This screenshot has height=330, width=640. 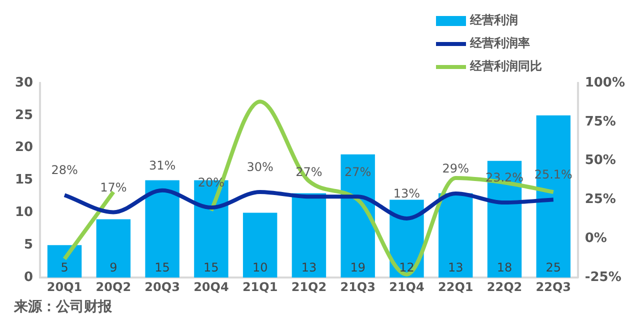 I want to click on x-tick-label: 22Q1, so click(x=456, y=287).